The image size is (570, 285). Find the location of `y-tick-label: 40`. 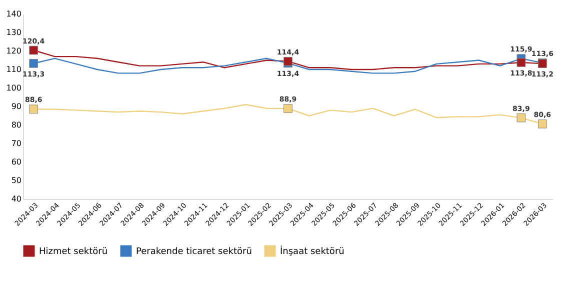

y-tick-label: 40 is located at coordinates (16, 199).